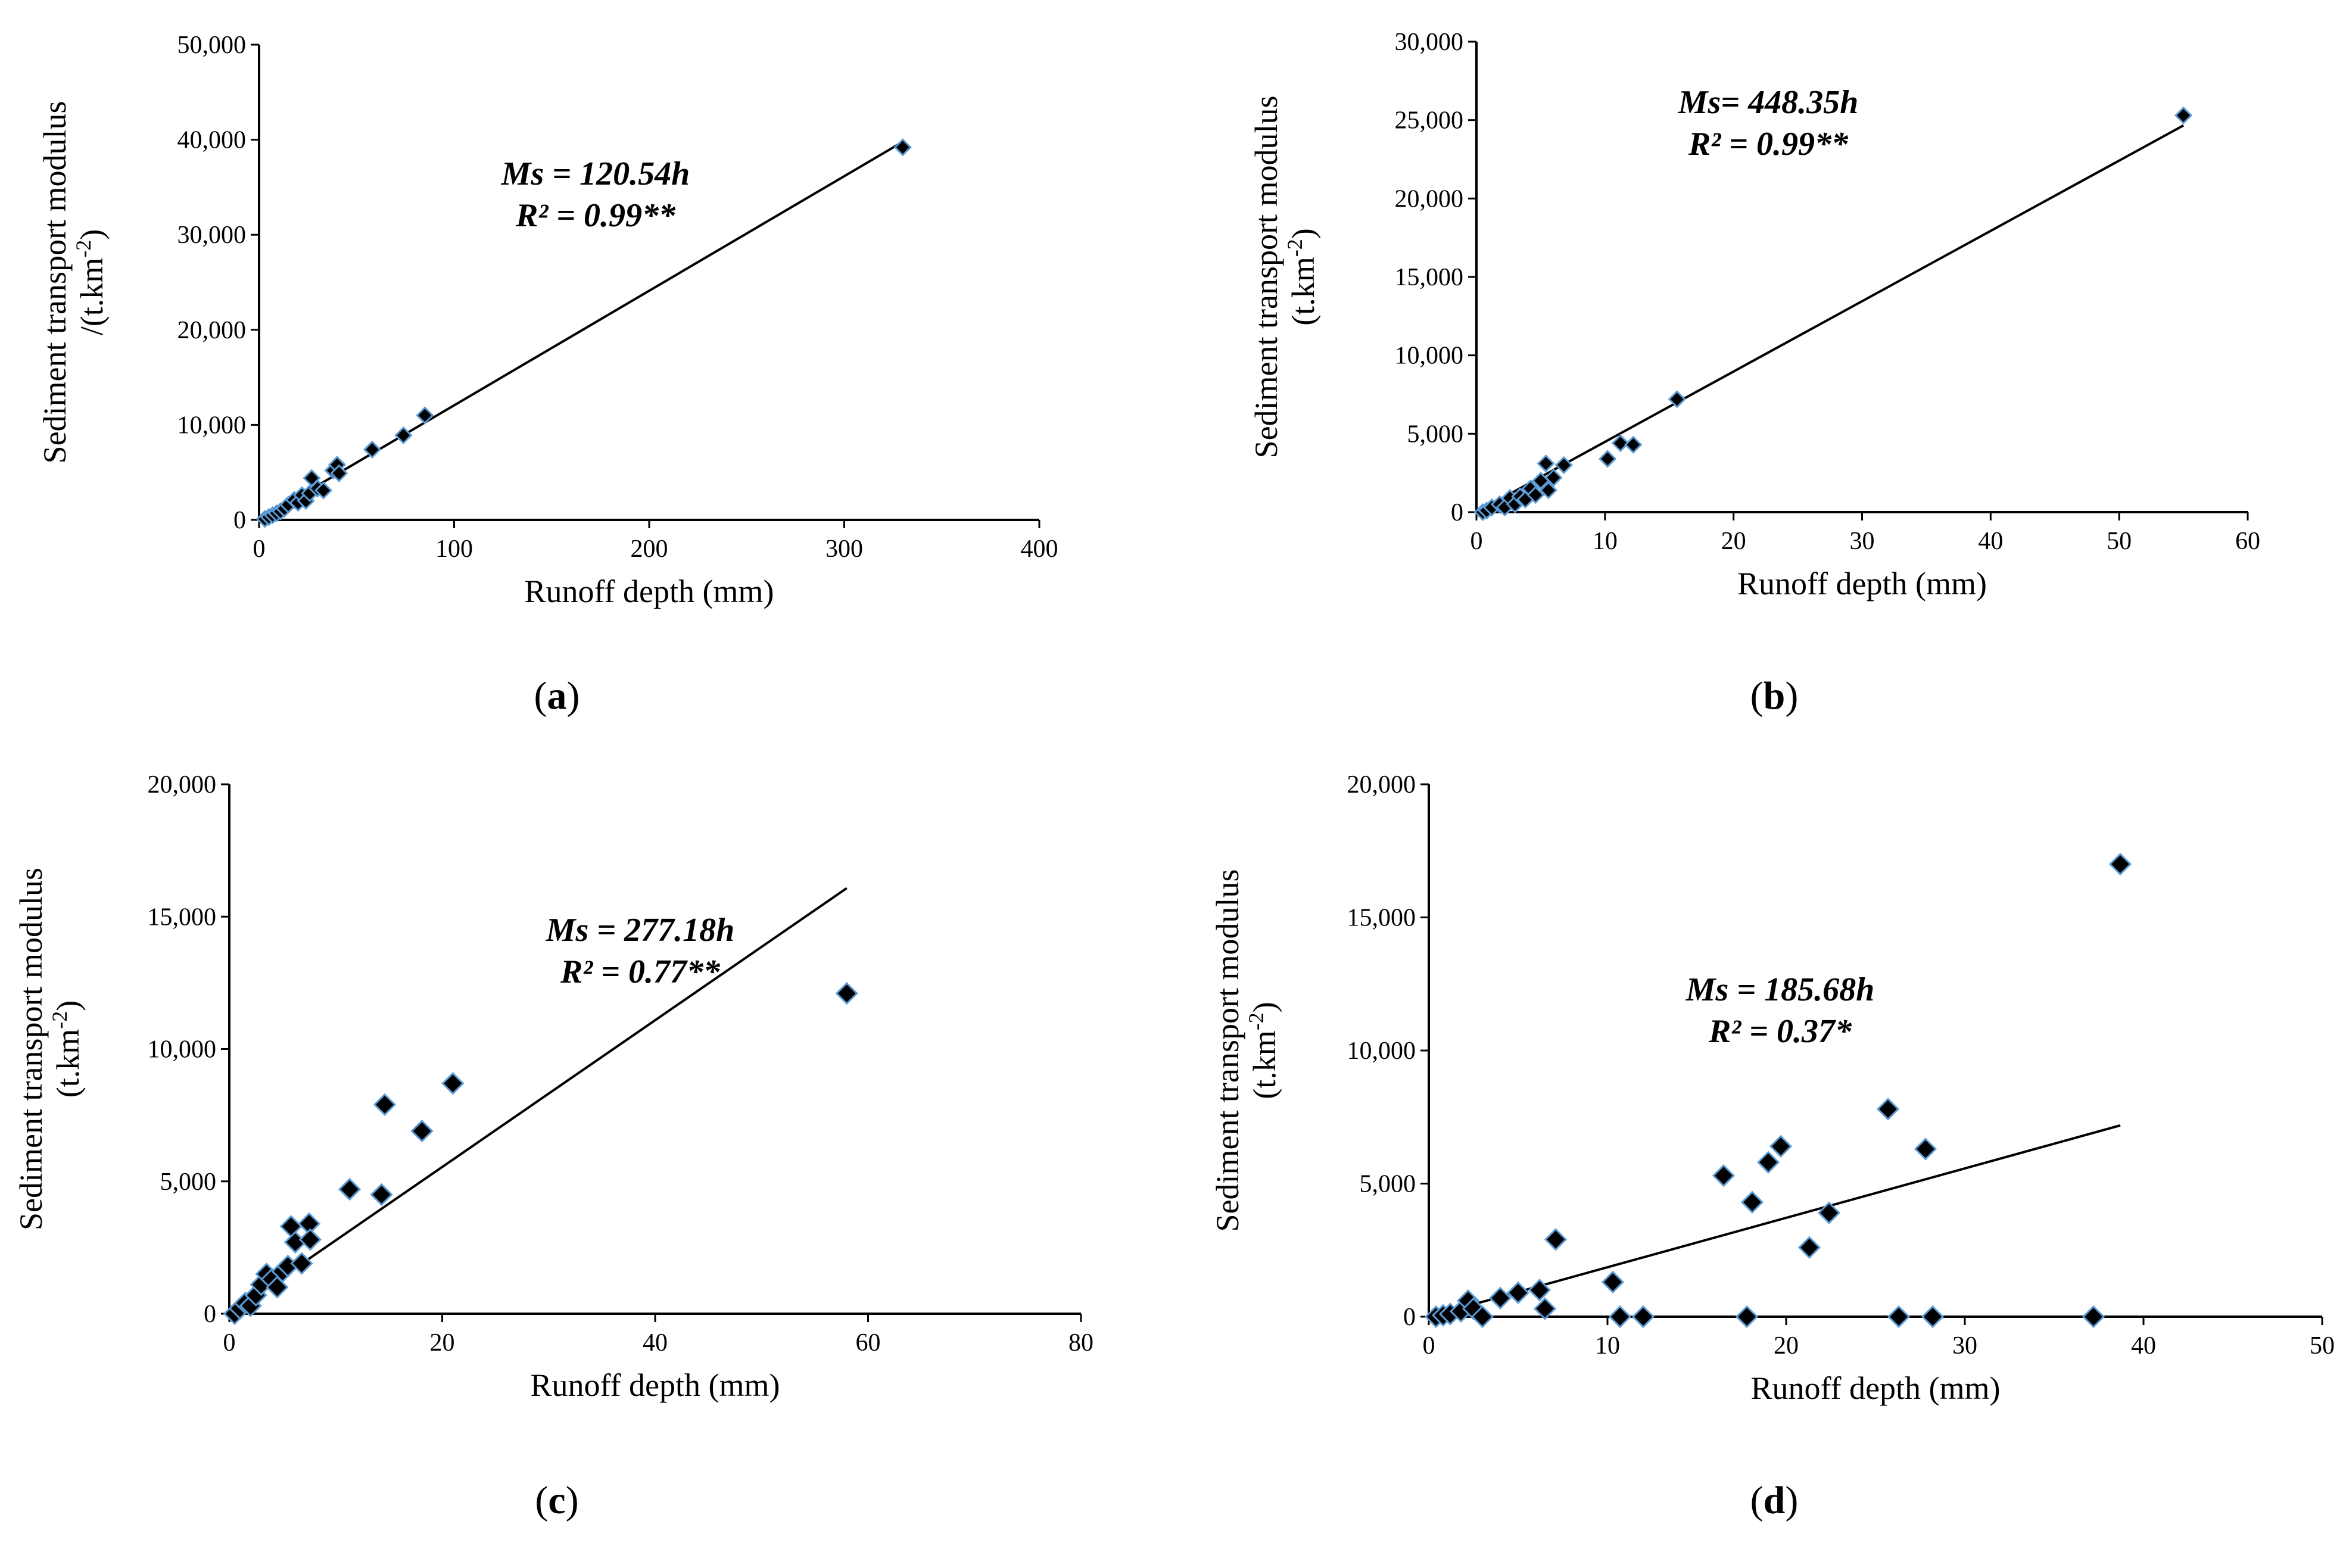  Describe the element at coordinates (1775, 1500) in the screenshot. I see `panel-label: (d)` at that location.